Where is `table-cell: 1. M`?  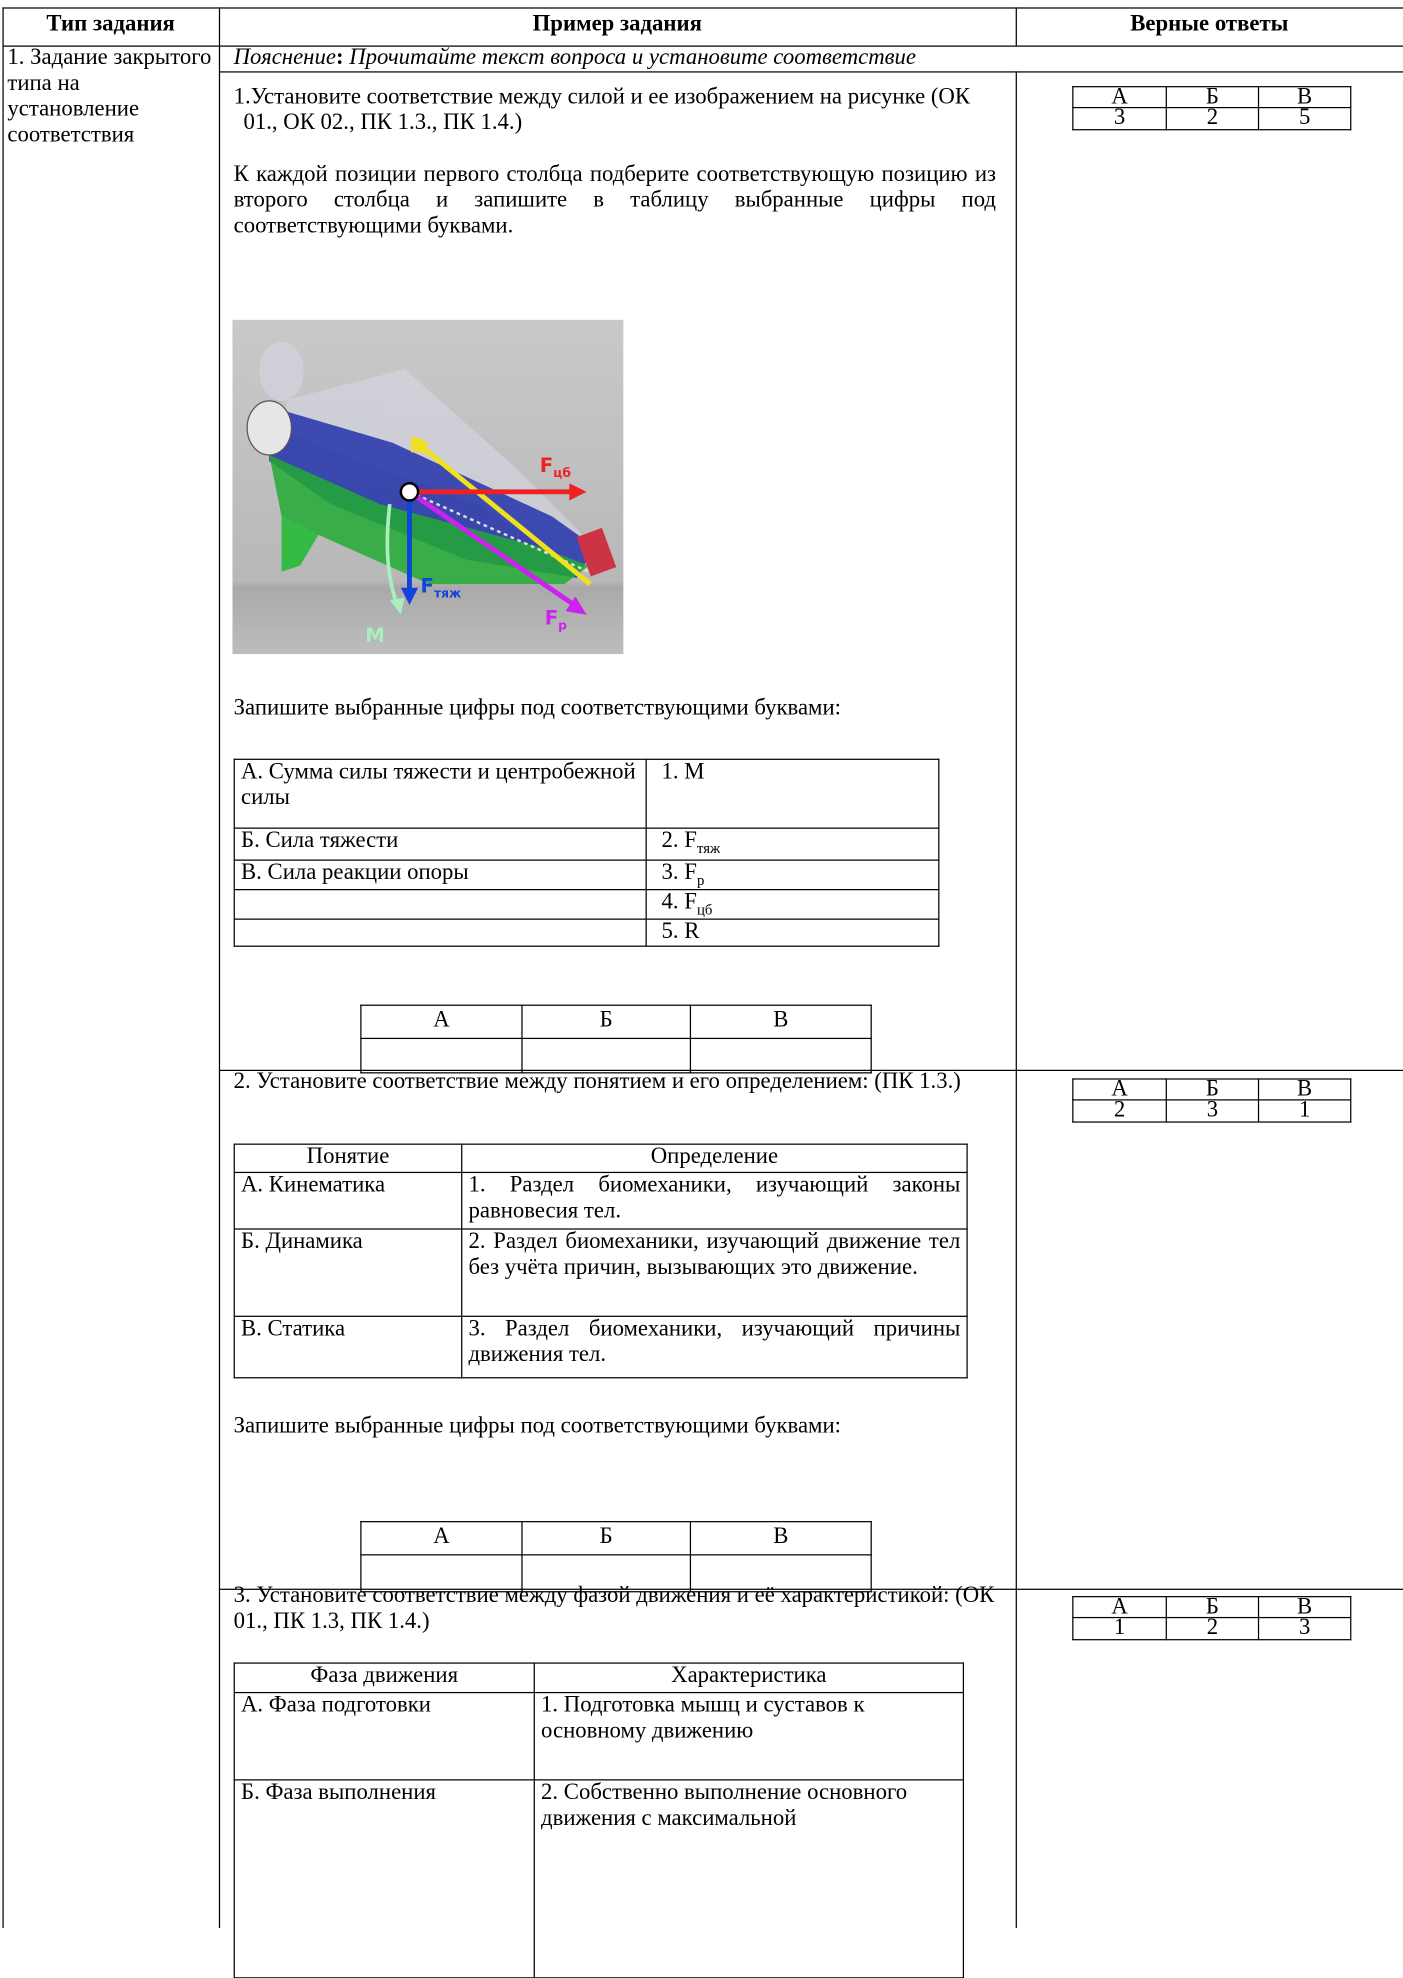 table-cell: 1. M is located at coordinates (792, 793).